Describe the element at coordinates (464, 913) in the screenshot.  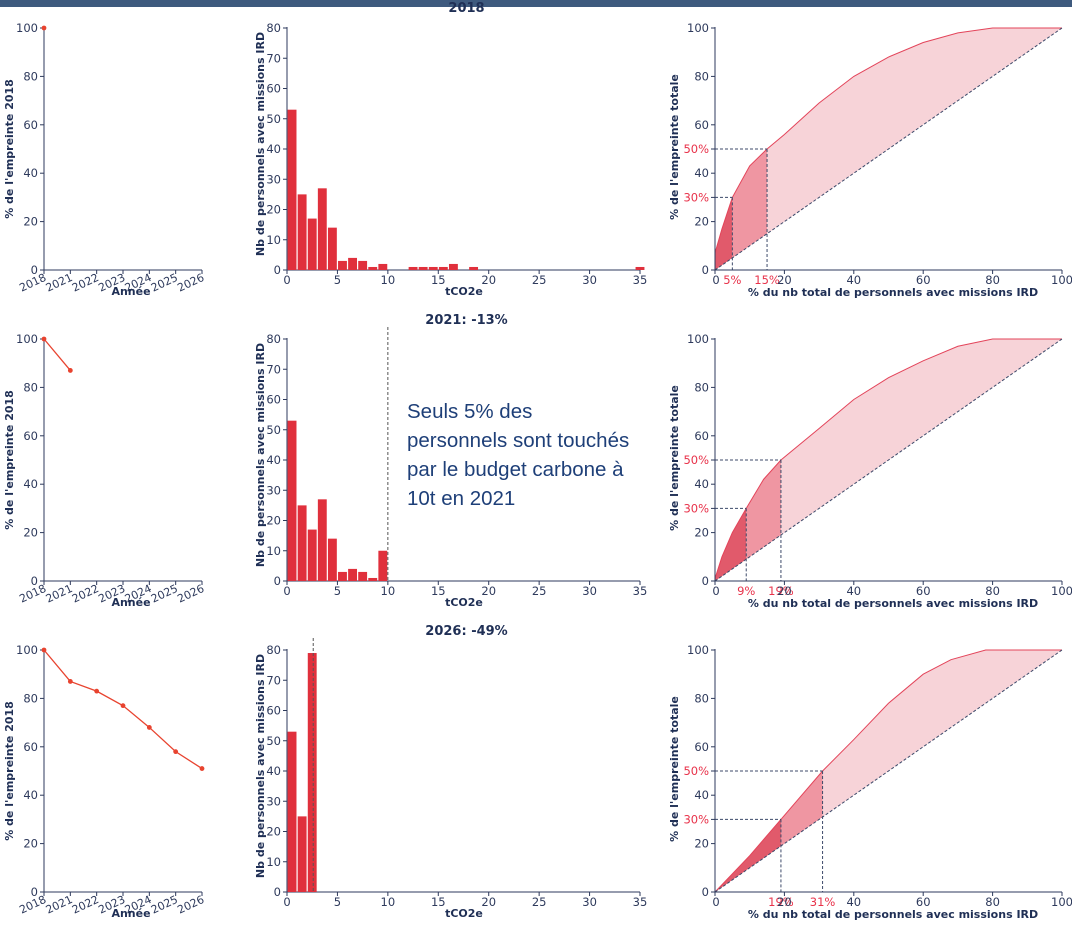
I see `bar-x-axis-label: tCO2e` at that location.